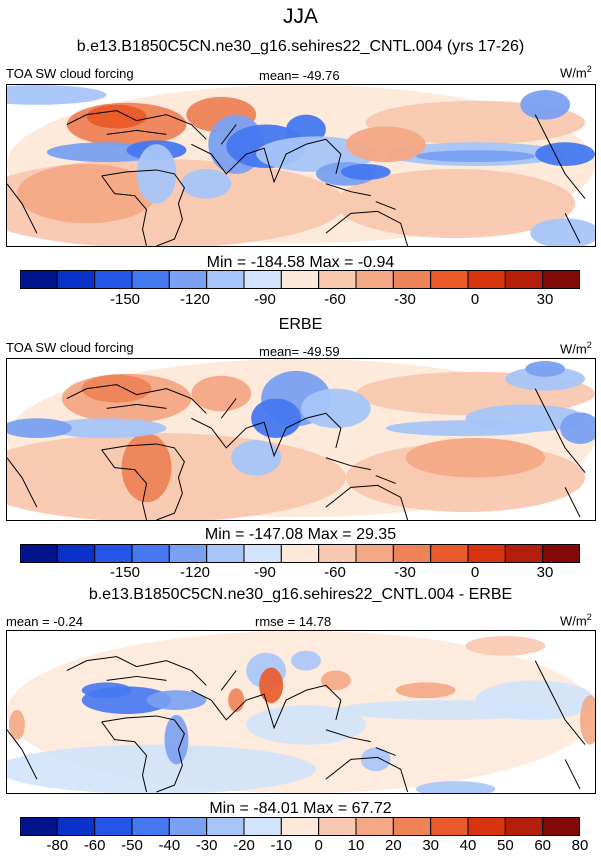  Describe the element at coordinates (299, 75) in the screenshot. I see `panel-mean-label: mean= -49.76` at that location.